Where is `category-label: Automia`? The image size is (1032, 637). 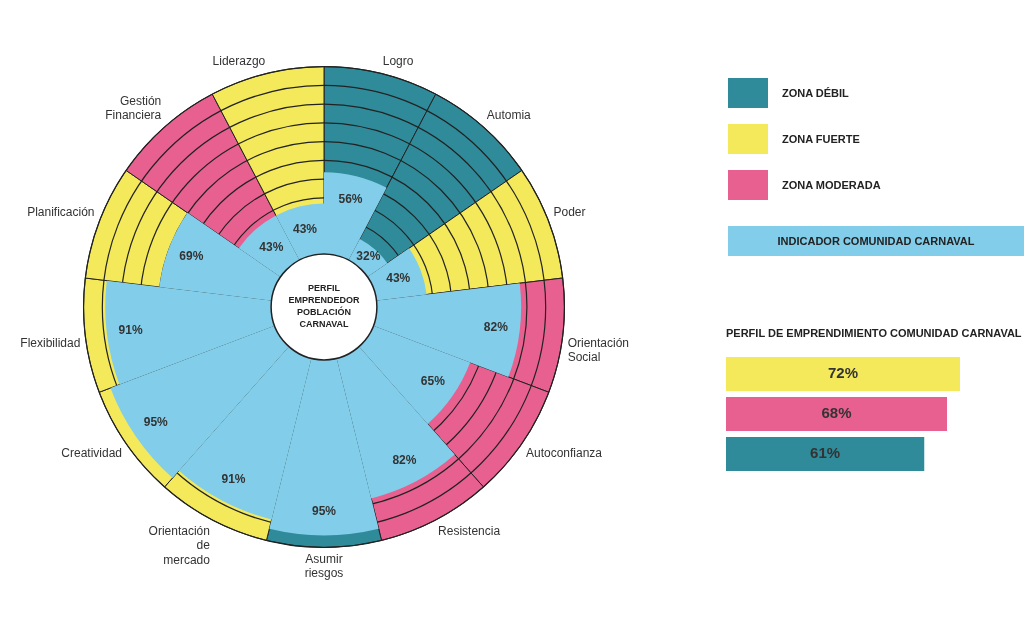
category-label: Automia is located at coordinates (509, 115).